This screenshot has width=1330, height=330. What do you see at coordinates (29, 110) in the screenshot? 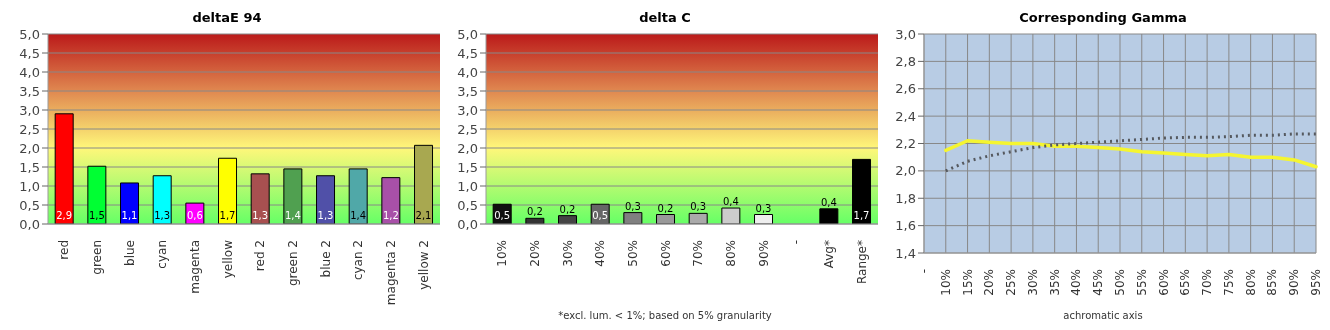
I see `y-tick-label: 3,0` at bounding box center [29, 110].